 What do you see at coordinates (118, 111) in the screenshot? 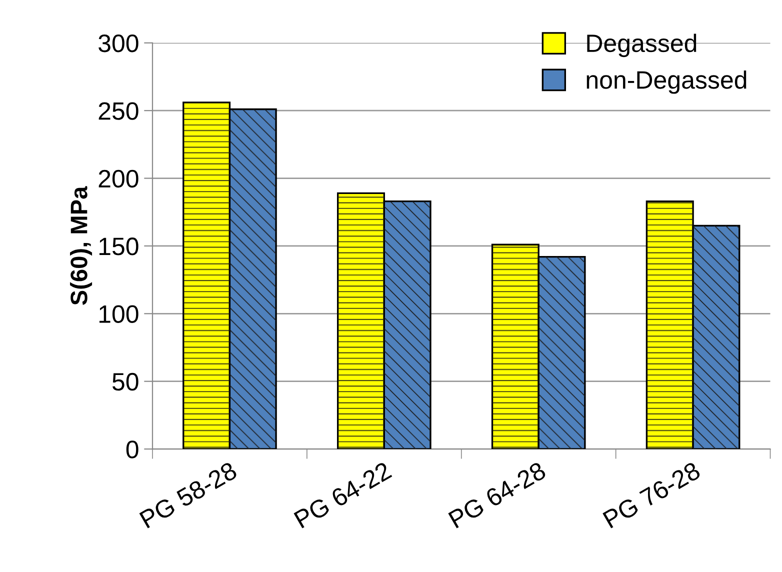
I see `y-tick-label: 250` at bounding box center [118, 111].